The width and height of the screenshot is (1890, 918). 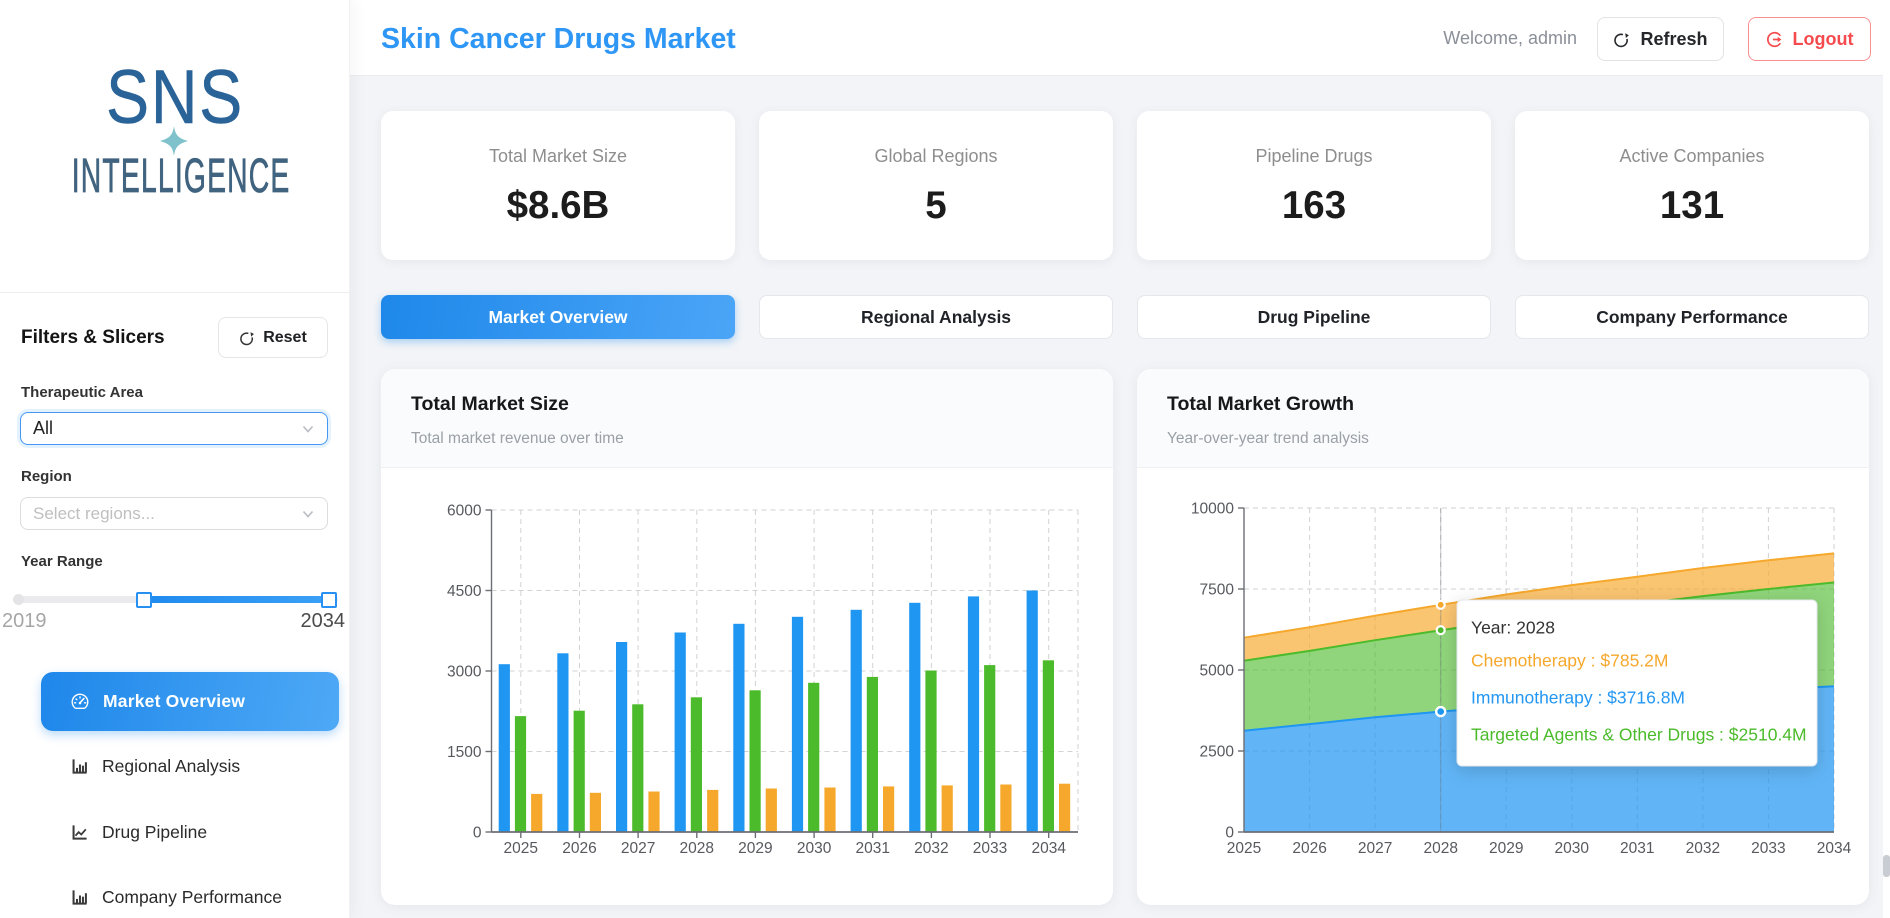 I want to click on svg-text: Year: 2028, so click(x=1513, y=628).